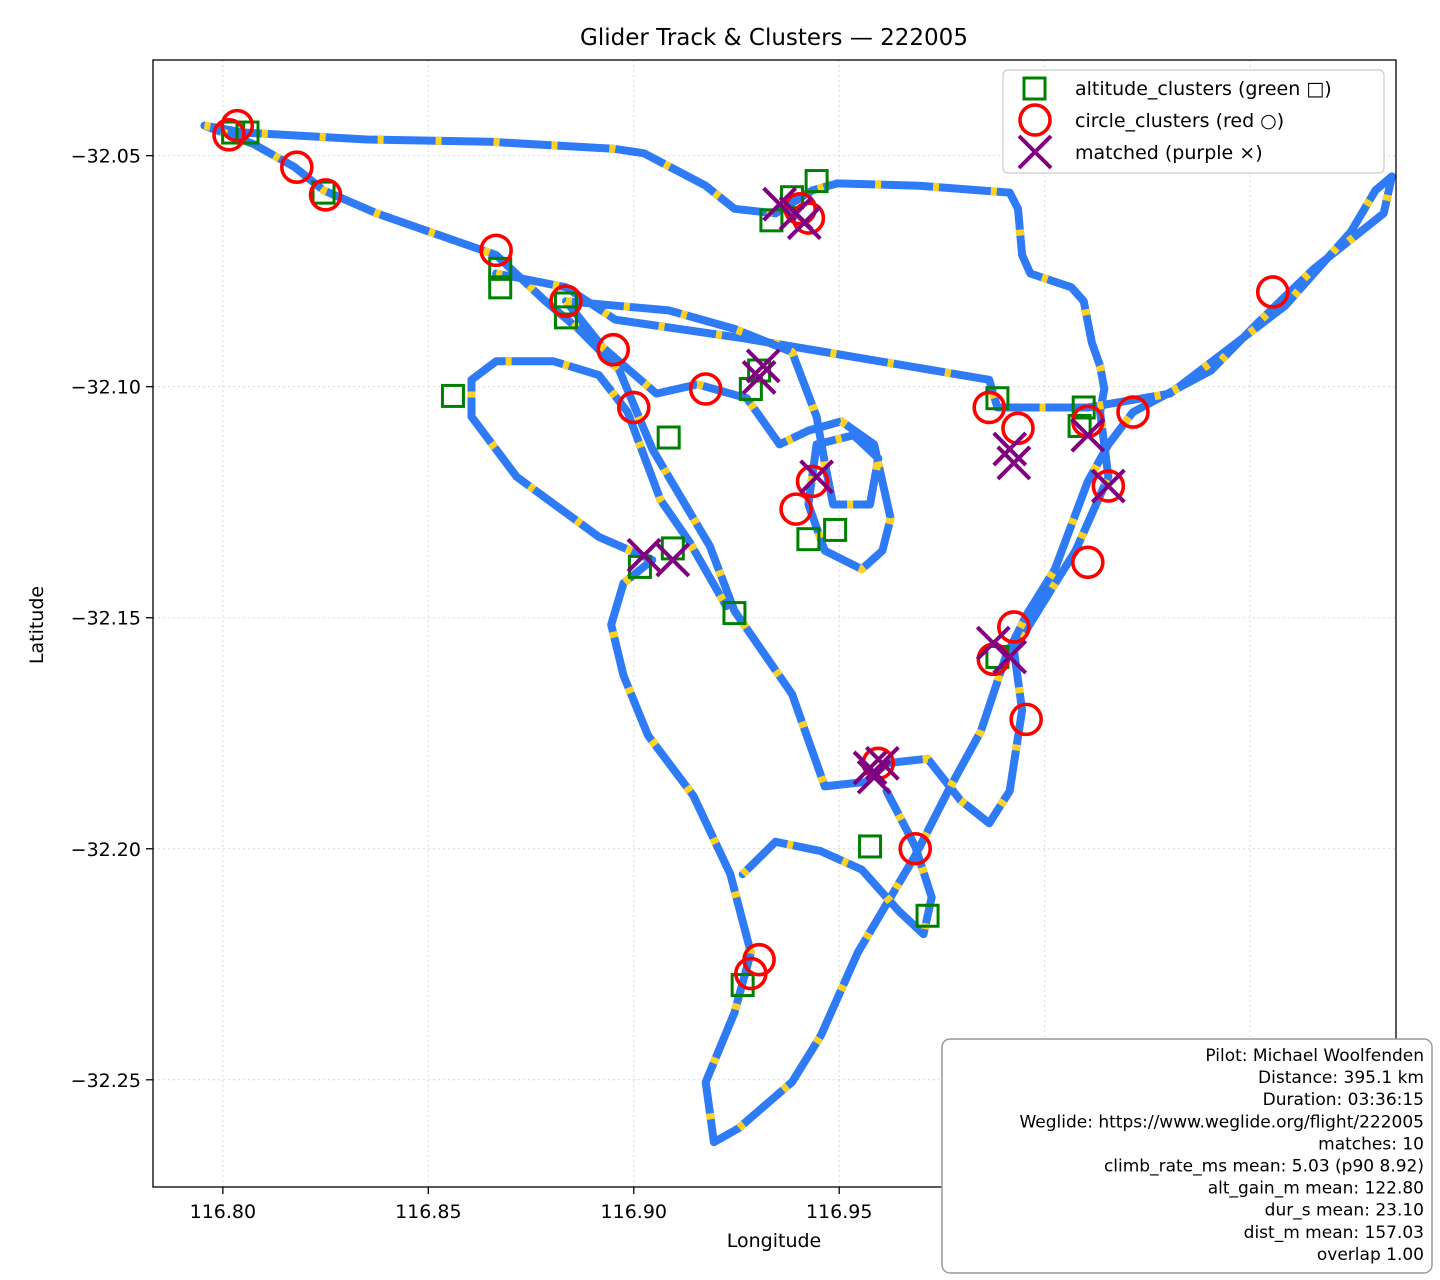  What do you see at coordinates (837, 864) in the screenshot?
I see `track-climb-segments` at bounding box center [837, 864].